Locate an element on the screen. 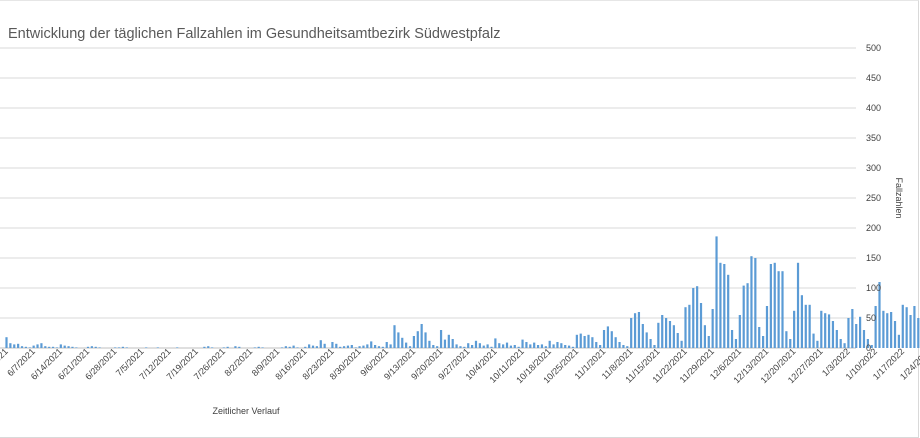 This screenshot has width=920, height=438. x-axis-label: Zeitlicher Verlauf is located at coordinates (246, 411).